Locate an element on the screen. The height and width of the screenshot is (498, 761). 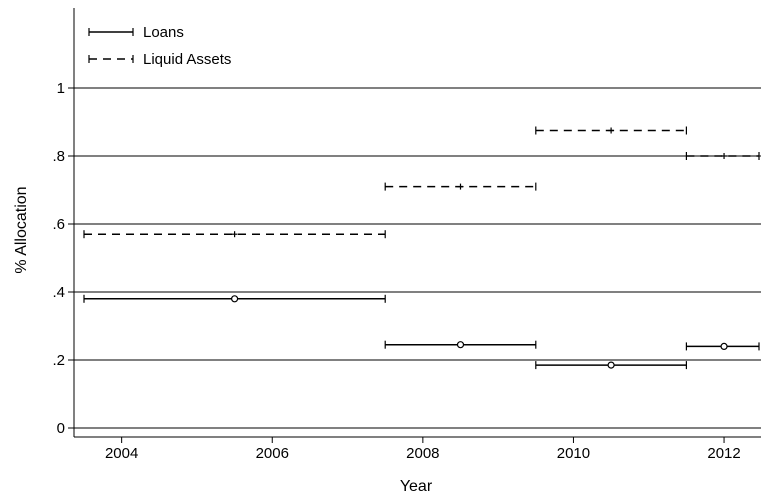
y-tick-label-2: .4 is located at coordinates (58, 292).